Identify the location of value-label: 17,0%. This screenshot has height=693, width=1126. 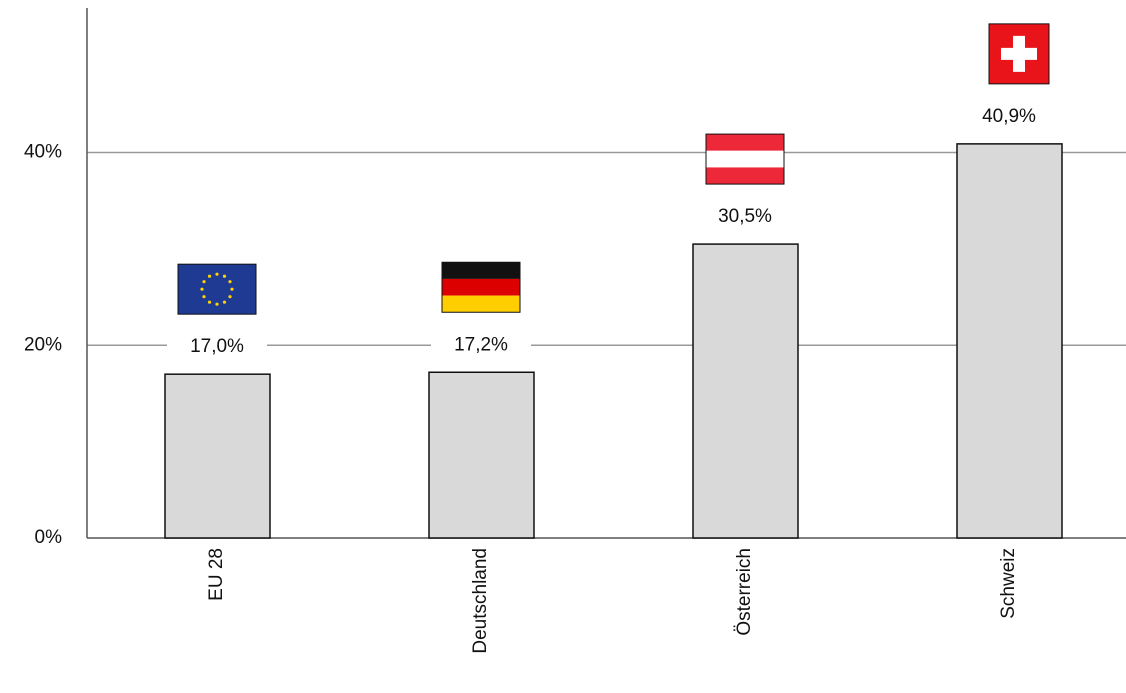
(217, 346).